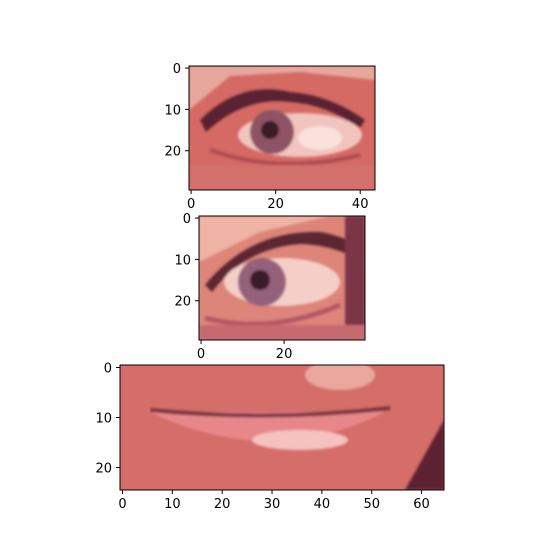  I want to click on image-lips-hair, so click(424, 455).